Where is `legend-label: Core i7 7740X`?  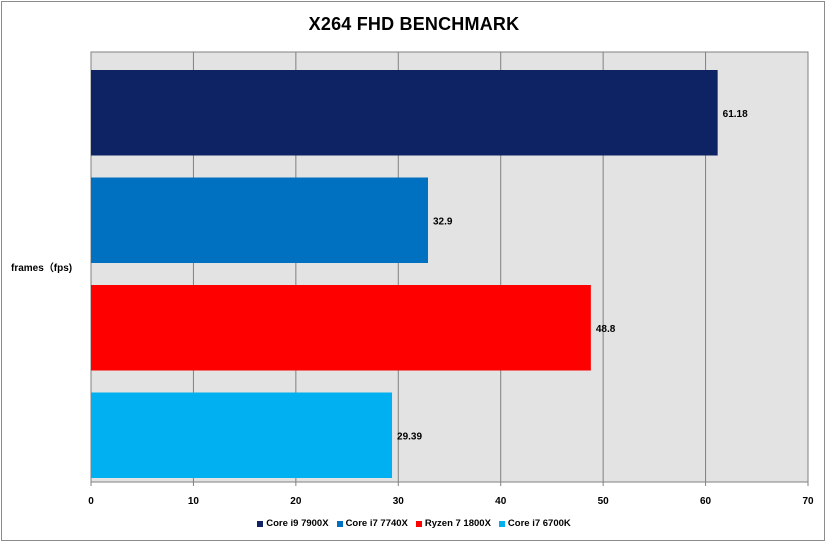 legend-label: Core i7 7740X is located at coordinates (376, 523).